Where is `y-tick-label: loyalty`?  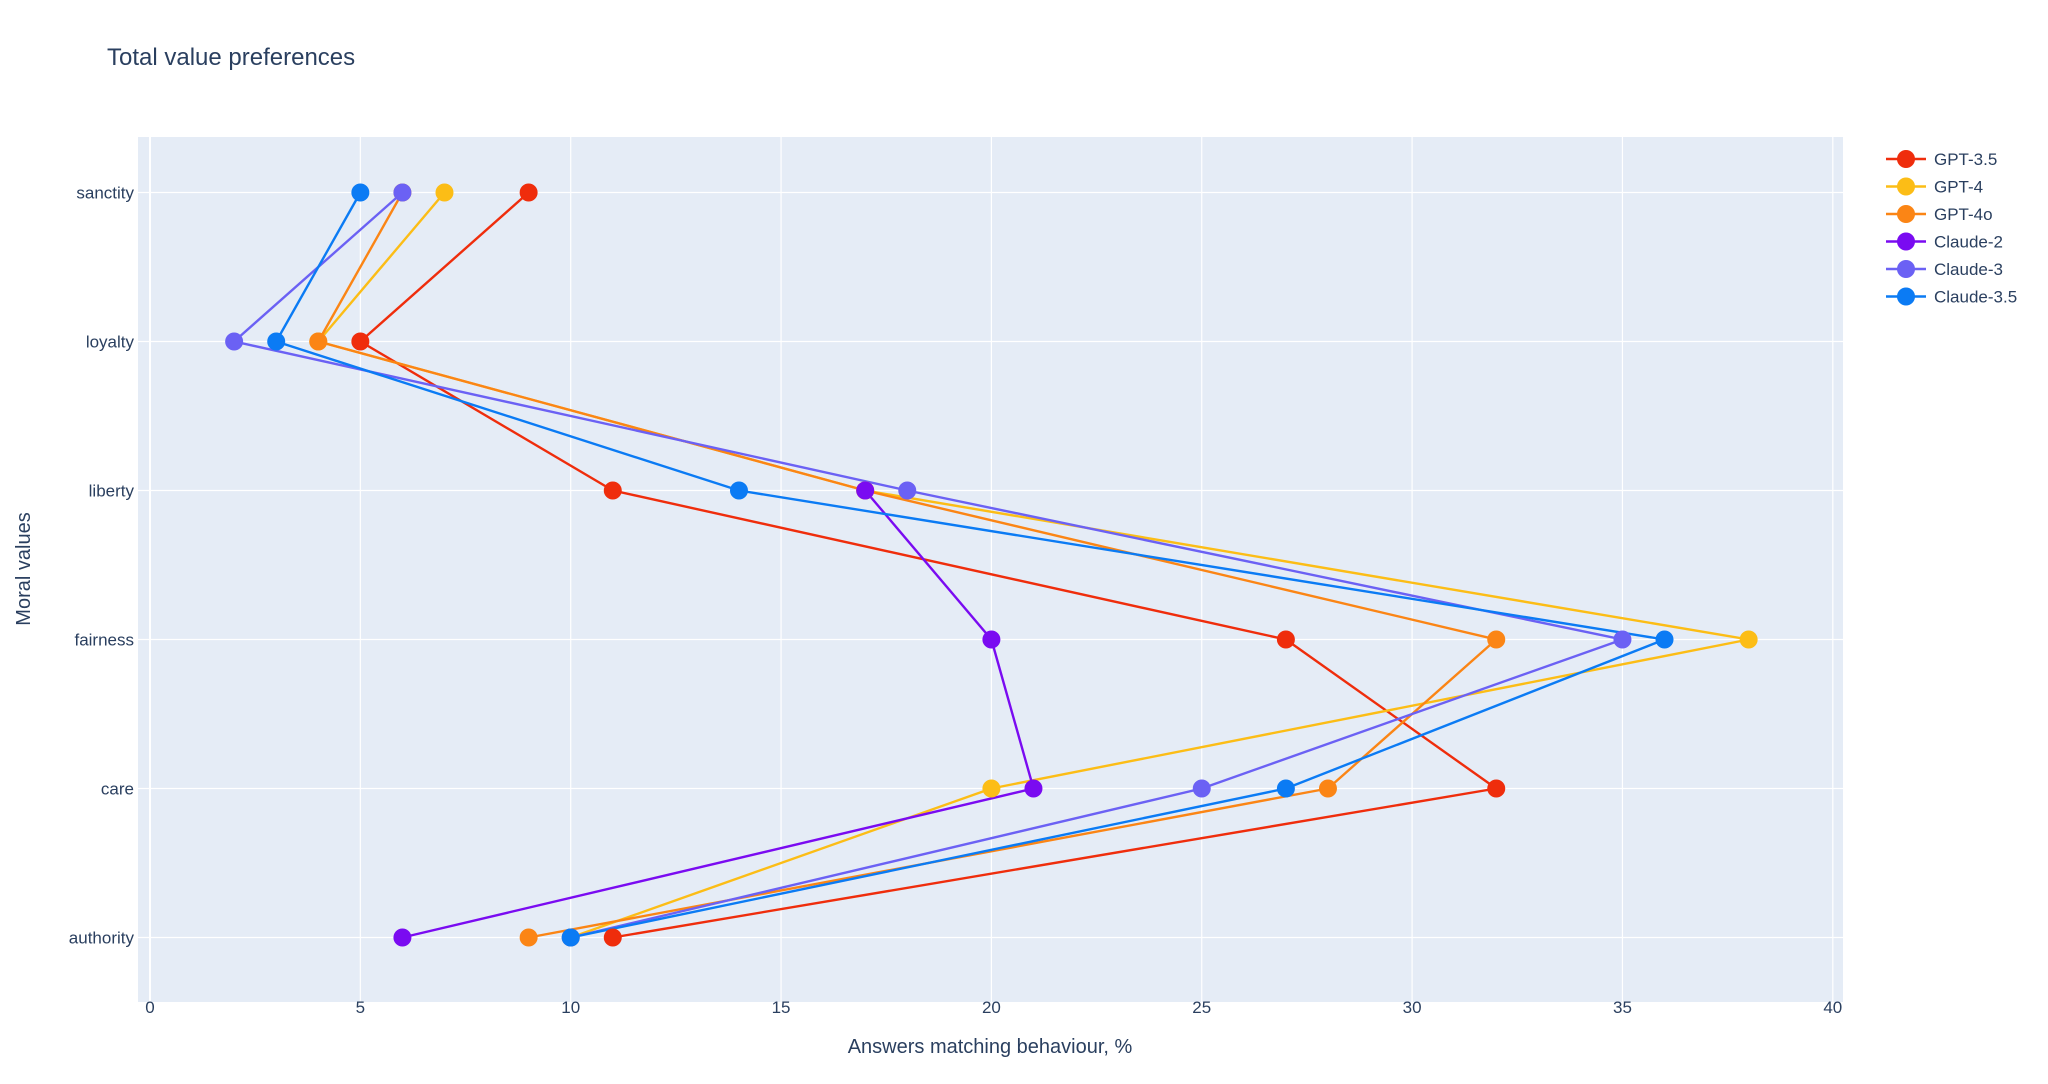
y-tick-label: loyalty is located at coordinates (110, 342).